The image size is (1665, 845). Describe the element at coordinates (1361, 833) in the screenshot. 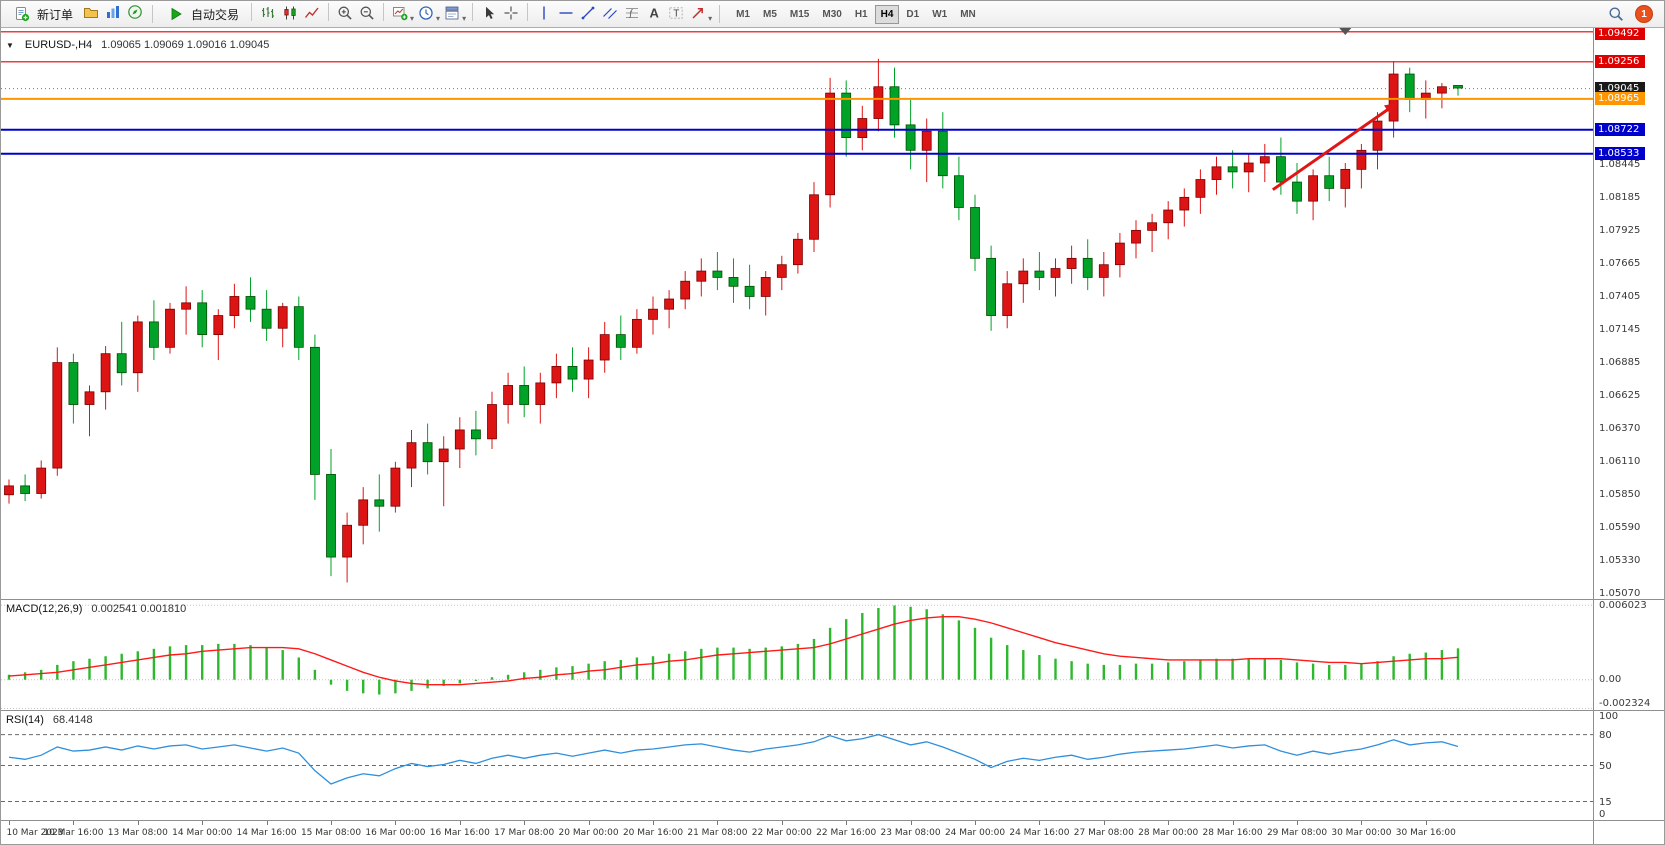

I see `time-axis-label: 30 Mar 00:00` at that location.